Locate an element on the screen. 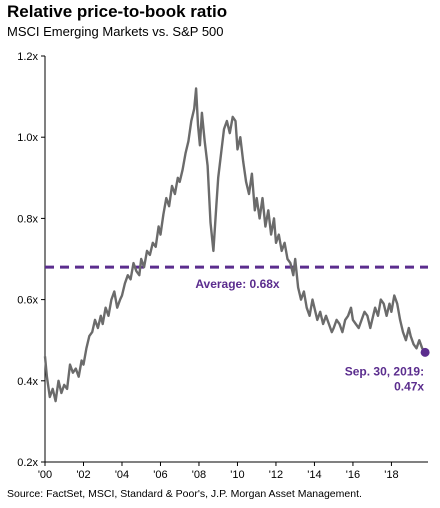 Image resolution: width=440 pixels, height=508 pixels. average-label: Average: 0.68x is located at coordinates (237, 284).